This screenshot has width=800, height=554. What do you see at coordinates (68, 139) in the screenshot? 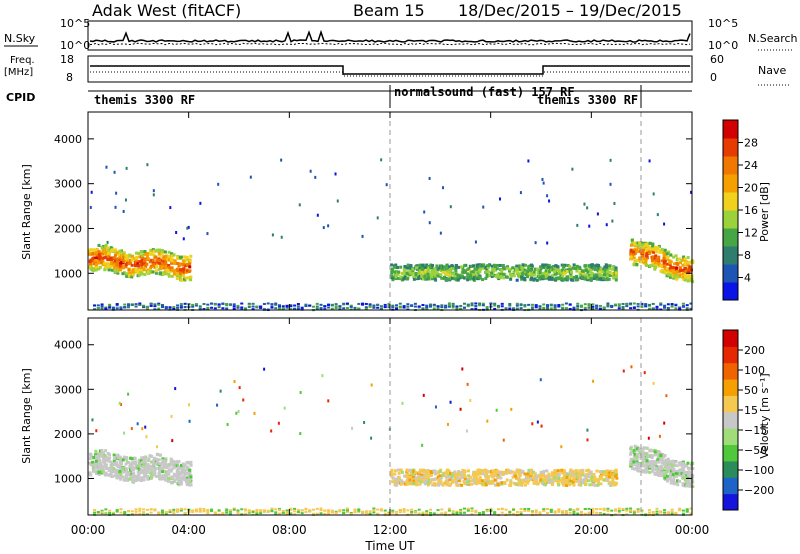
I see `y-tick-label: 4000` at bounding box center [68, 139].